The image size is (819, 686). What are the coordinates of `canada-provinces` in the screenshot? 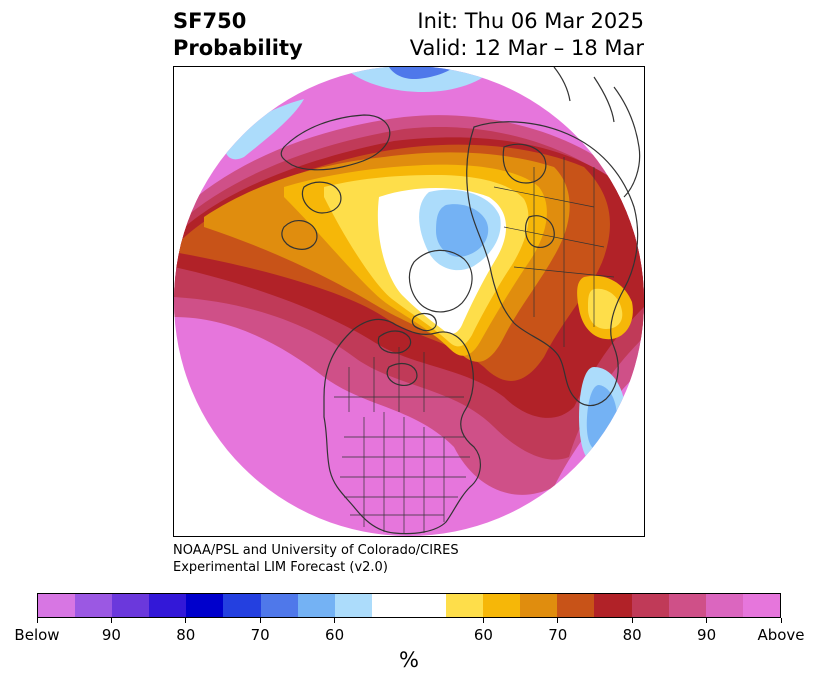 It's located at (399, 379).